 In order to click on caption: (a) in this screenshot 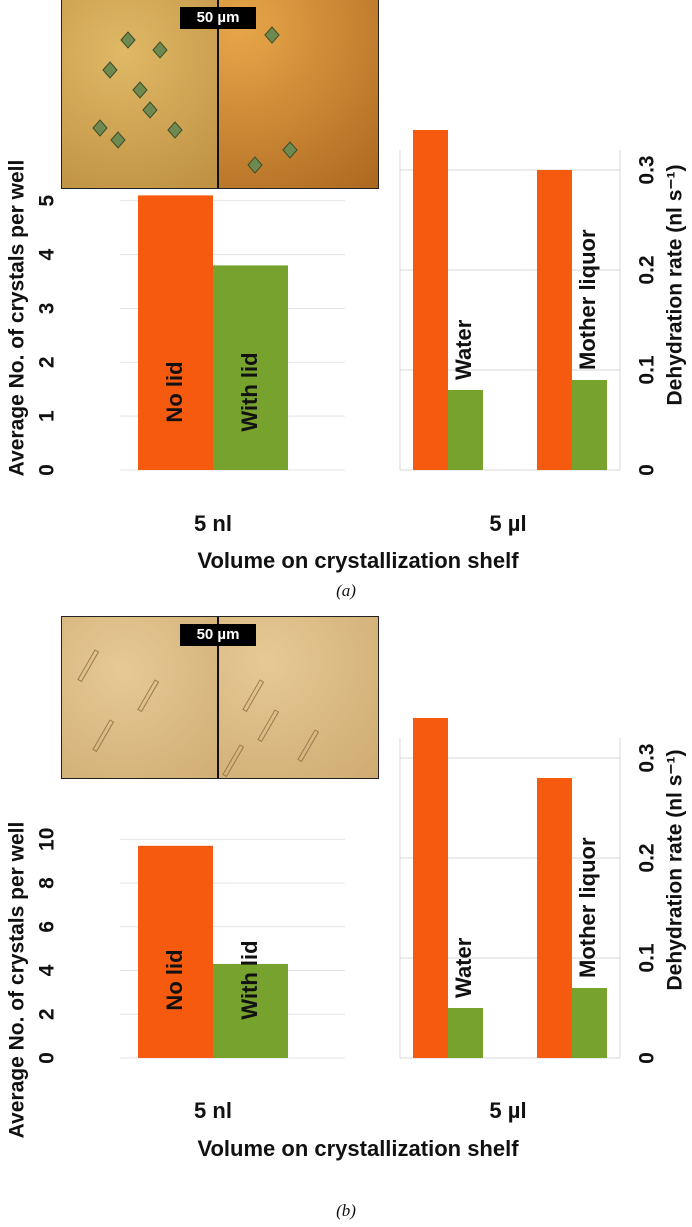, I will do `click(346, 590)`.